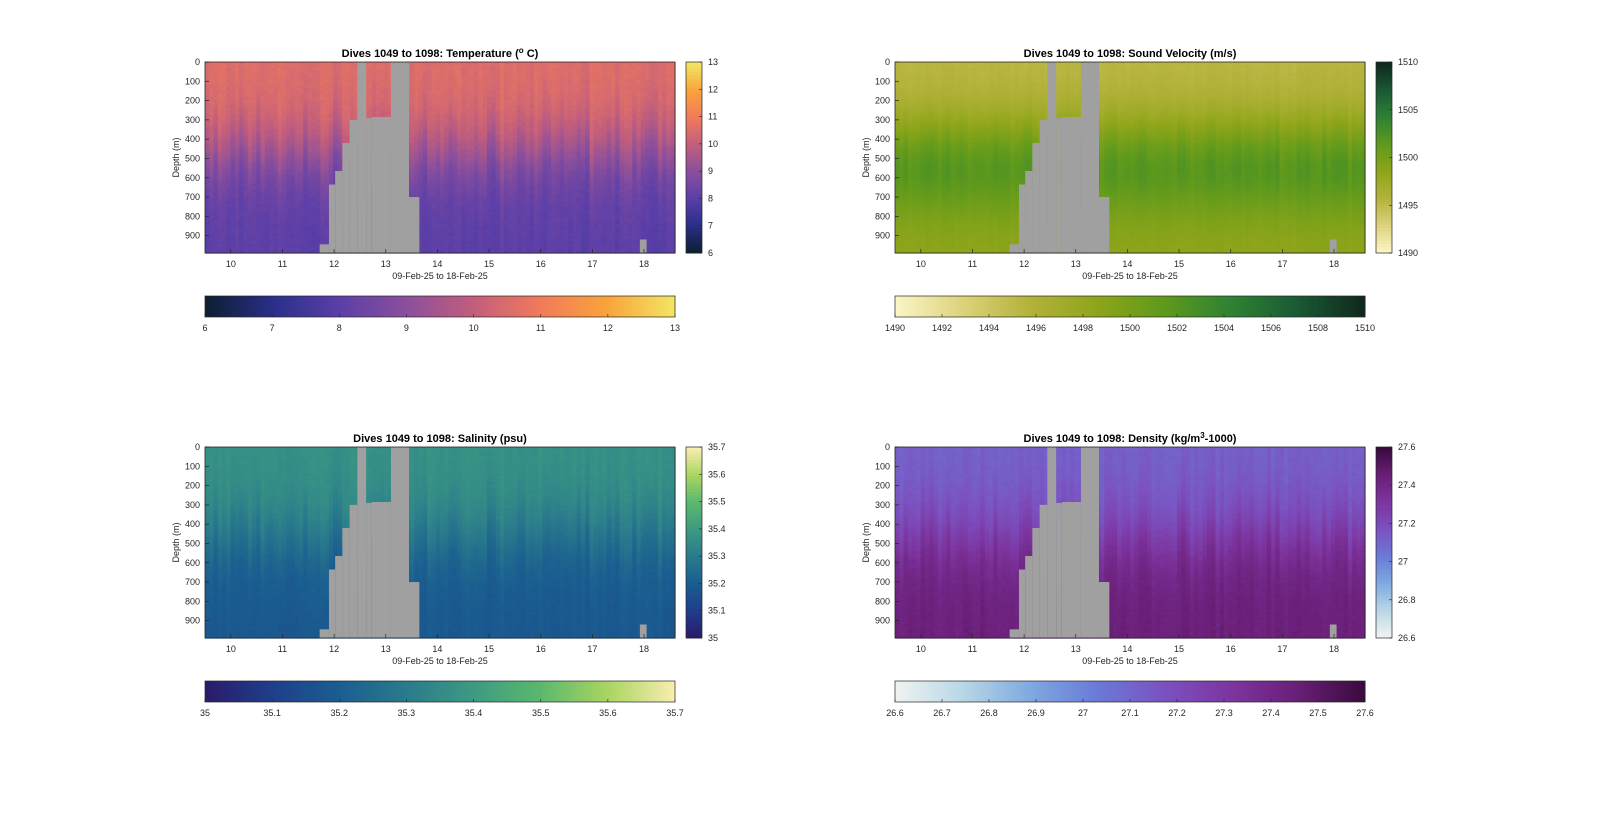 The width and height of the screenshot is (1600, 830). Describe the element at coordinates (272, 328) in the screenshot. I see `colorbar-tick-label: 7` at that location.